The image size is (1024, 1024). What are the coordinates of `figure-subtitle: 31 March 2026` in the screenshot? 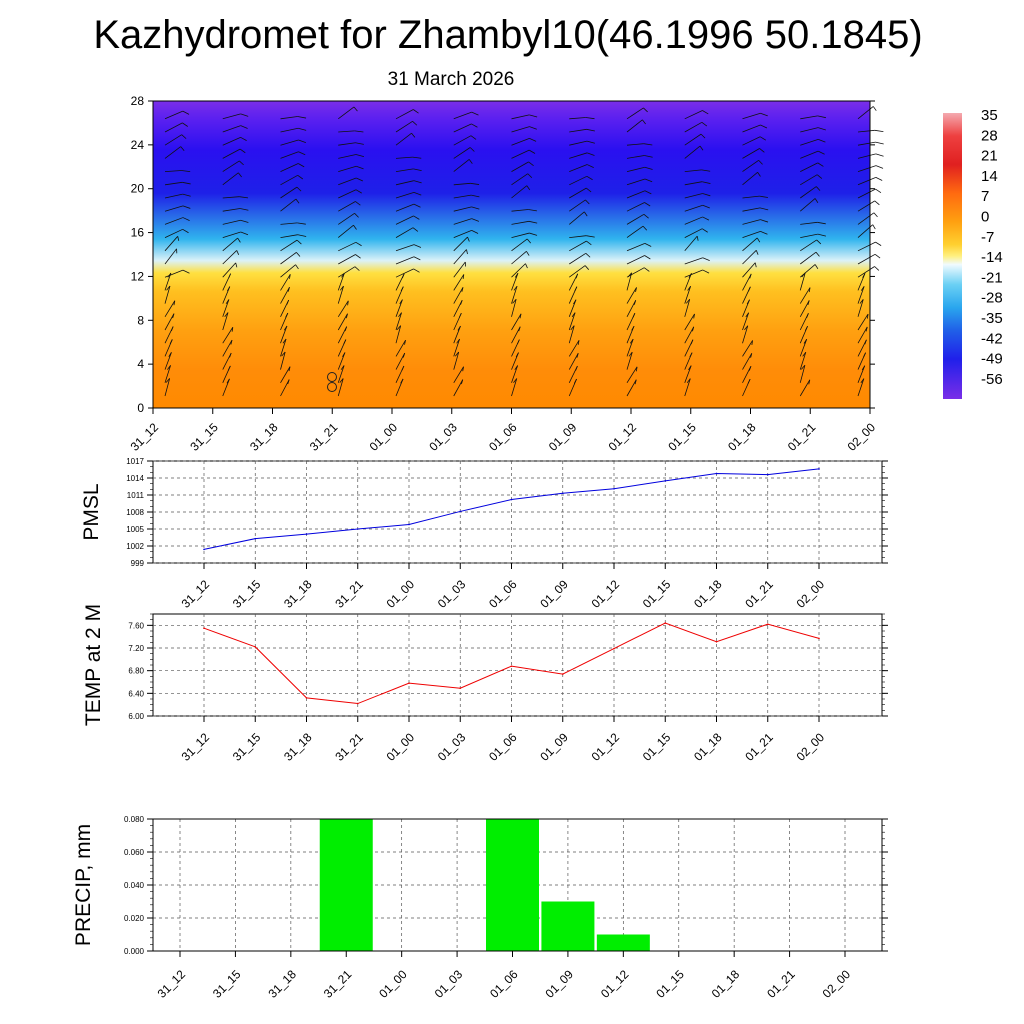 It's located at (451, 79).